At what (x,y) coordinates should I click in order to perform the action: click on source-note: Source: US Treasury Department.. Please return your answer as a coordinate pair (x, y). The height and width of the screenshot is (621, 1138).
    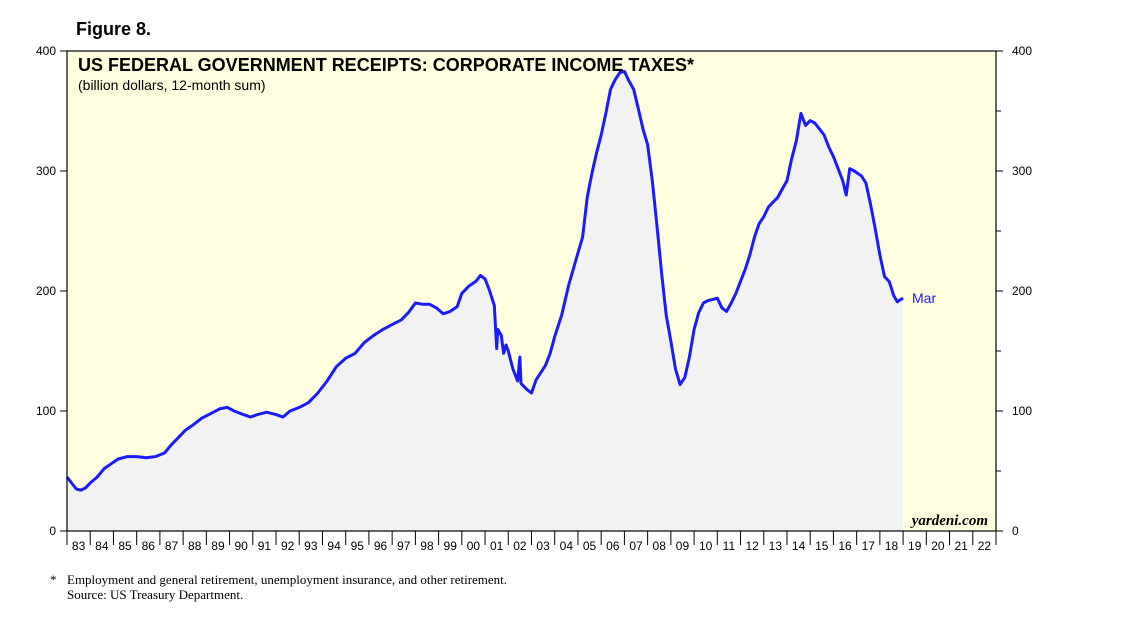
    Looking at the image, I should click on (155, 594).